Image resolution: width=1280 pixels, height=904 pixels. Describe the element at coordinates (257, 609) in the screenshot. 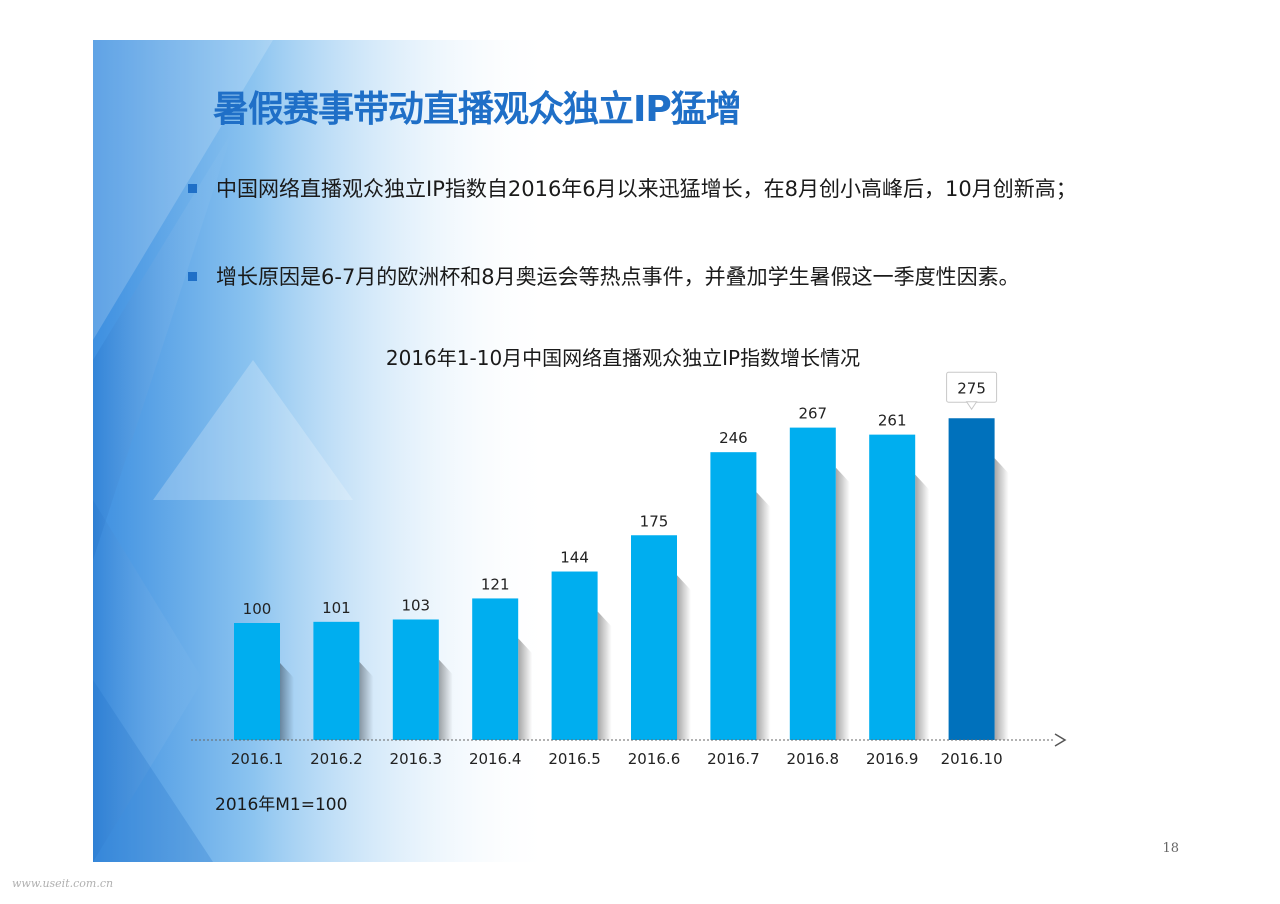

I see `data-label: 100` at that location.